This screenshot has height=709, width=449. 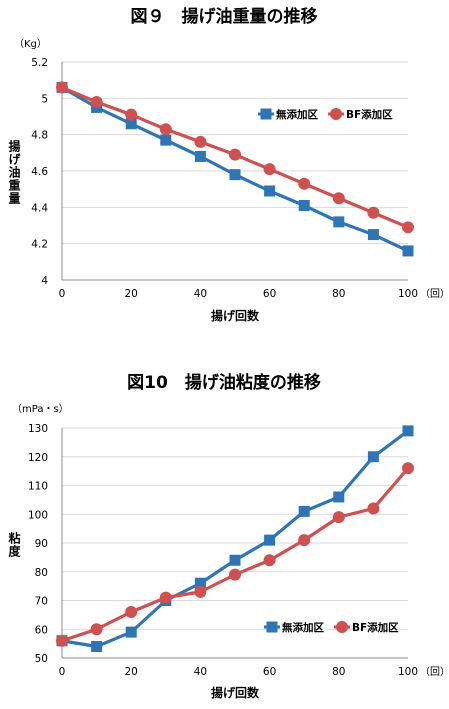 What do you see at coordinates (38, 487) in the screenshot?
I see `y-tick-label: 110` at bounding box center [38, 487].